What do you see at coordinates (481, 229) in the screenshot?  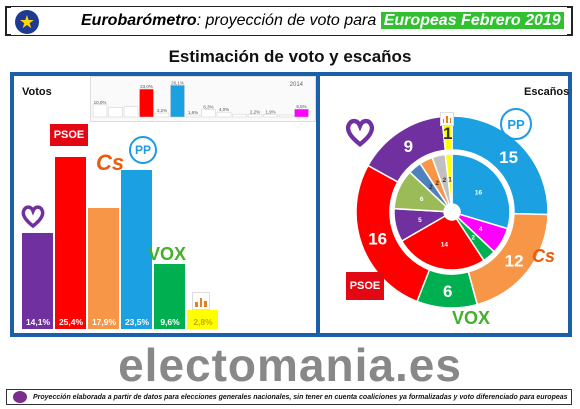 I see `seats-inner-label-1: 4` at bounding box center [481, 229].